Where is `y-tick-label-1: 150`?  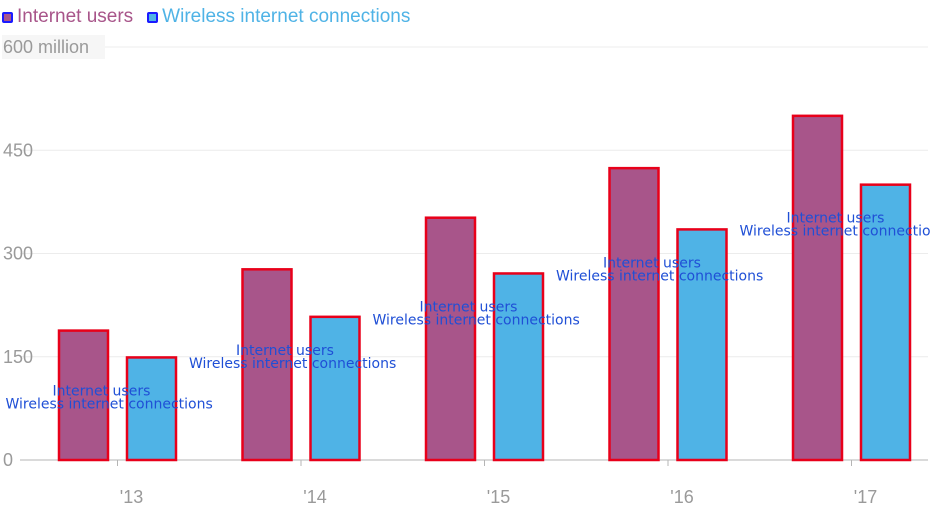 y-tick-label-1: 150 is located at coordinates (18, 357).